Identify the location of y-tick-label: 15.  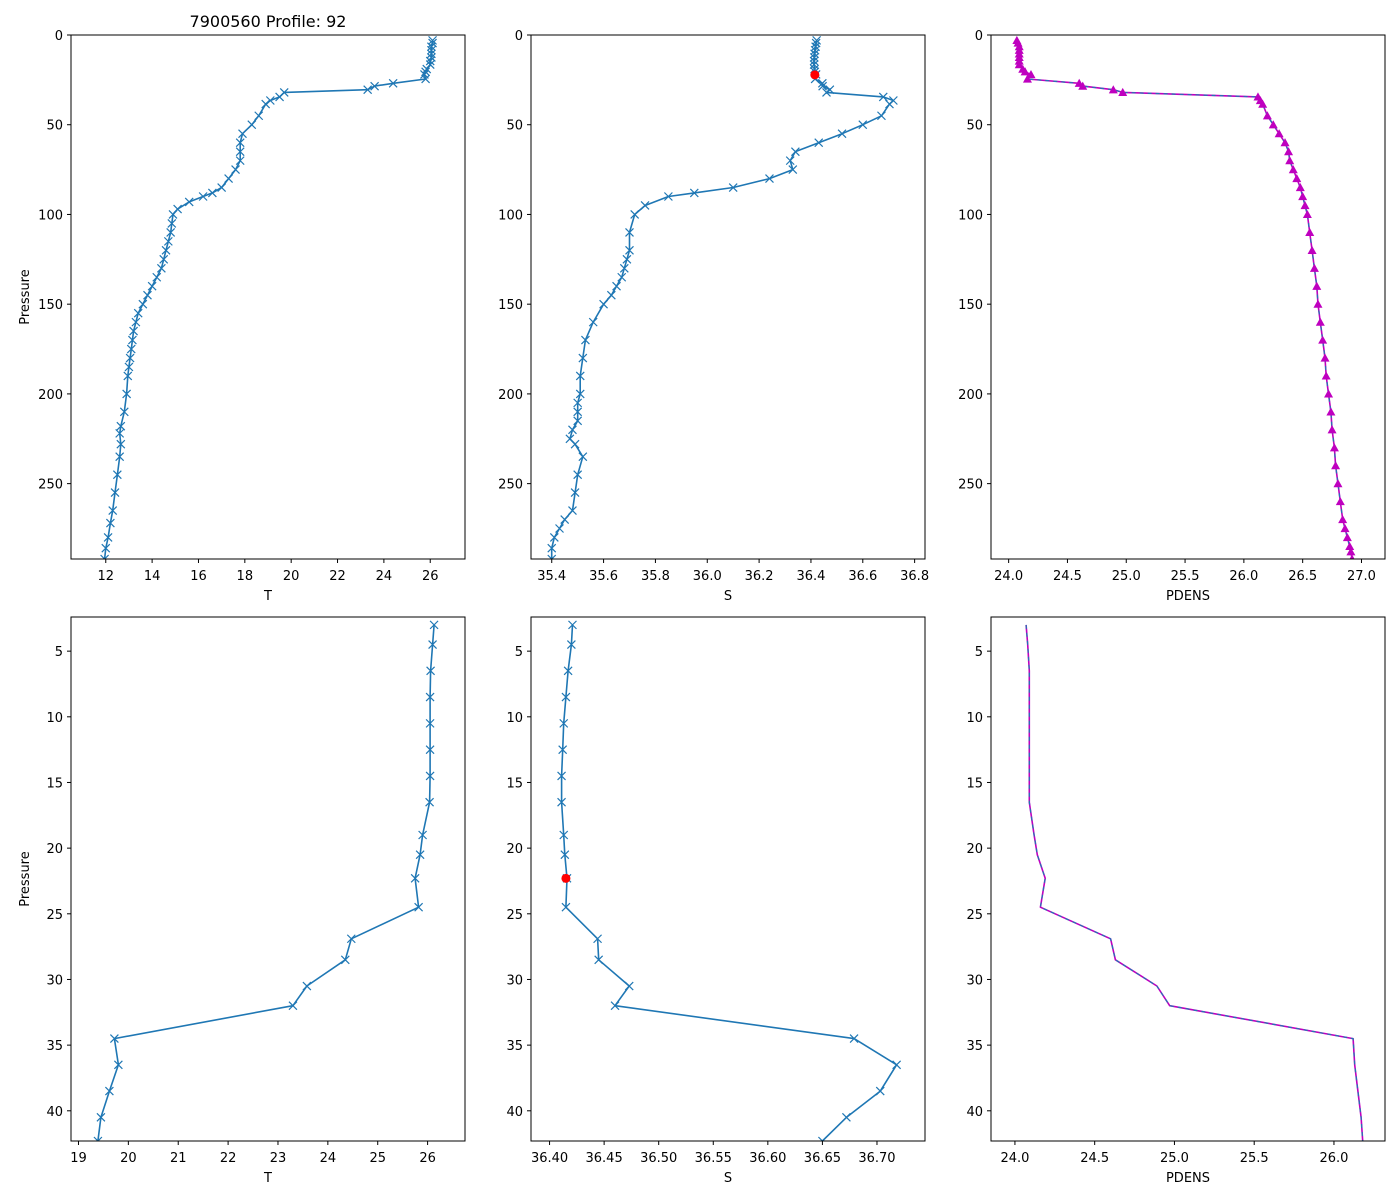
(974, 783).